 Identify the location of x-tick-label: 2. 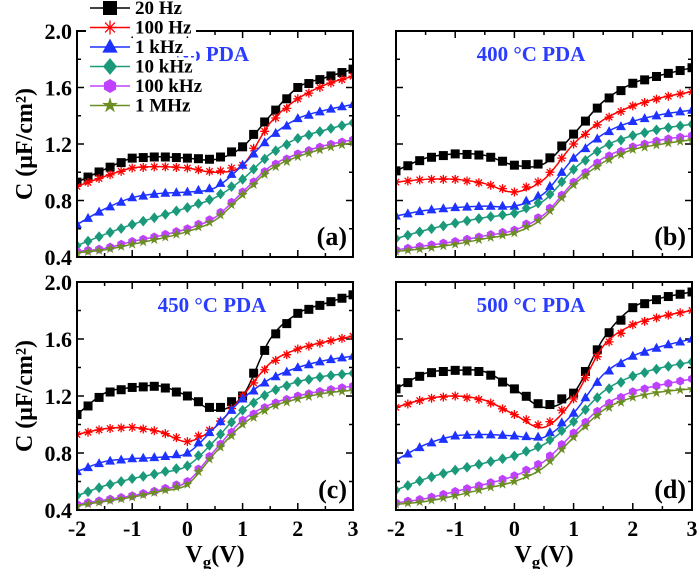
(297, 528).